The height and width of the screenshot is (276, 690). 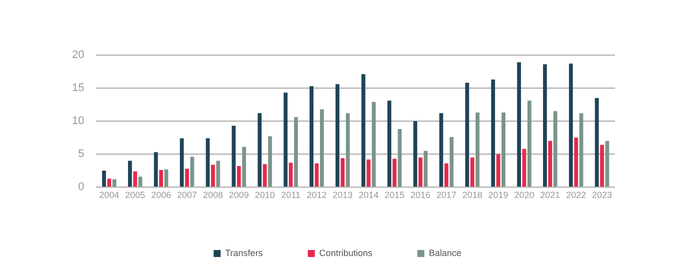 I want to click on x-tick-label: 2017, so click(x=446, y=195).